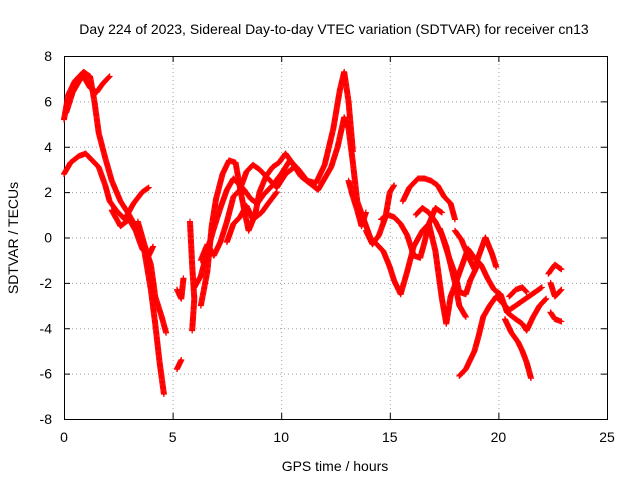  What do you see at coordinates (335, 466) in the screenshot?
I see `x-axis-label: GPS time / hours` at bounding box center [335, 466].